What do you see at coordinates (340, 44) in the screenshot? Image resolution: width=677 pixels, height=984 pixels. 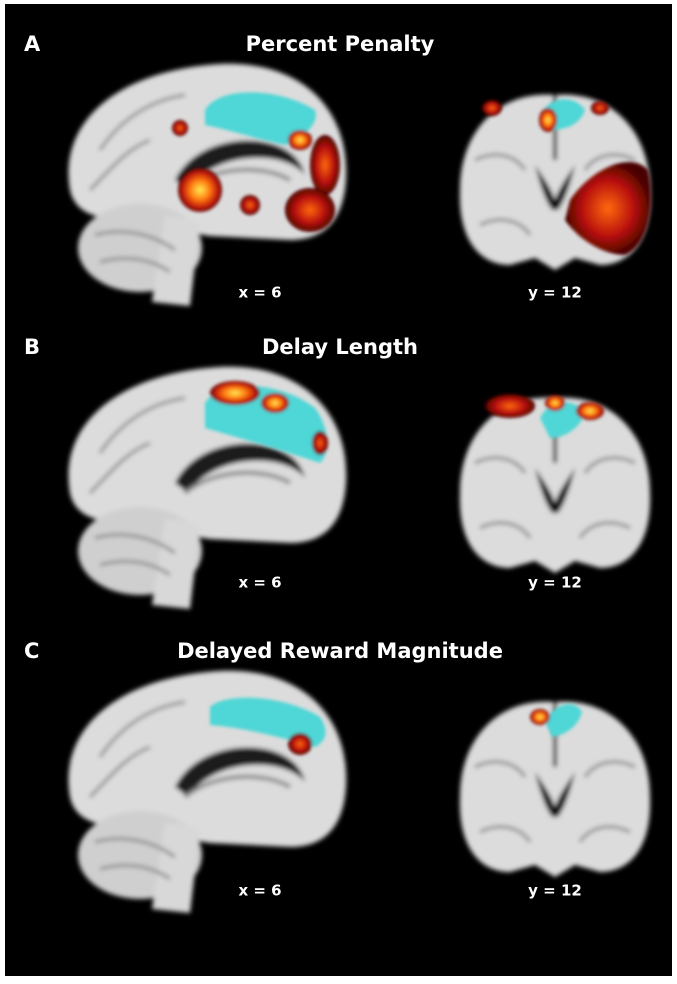 I see `panel-title: Percent Penalty` at bounding box center [340, 44].